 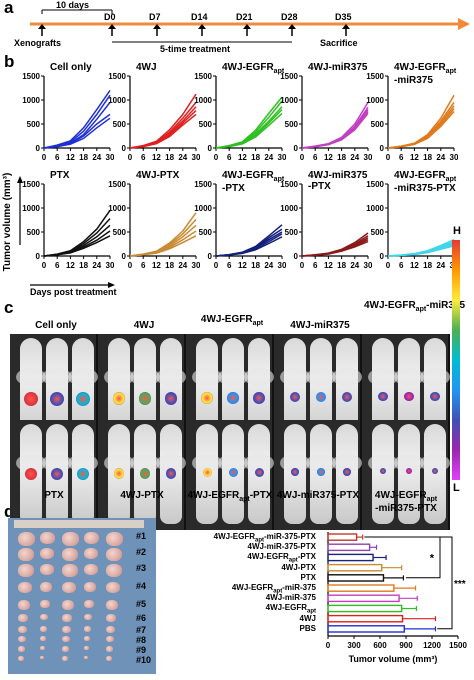 I want to click on tumor-row-label-10: #10, so click(x=144, y=660).